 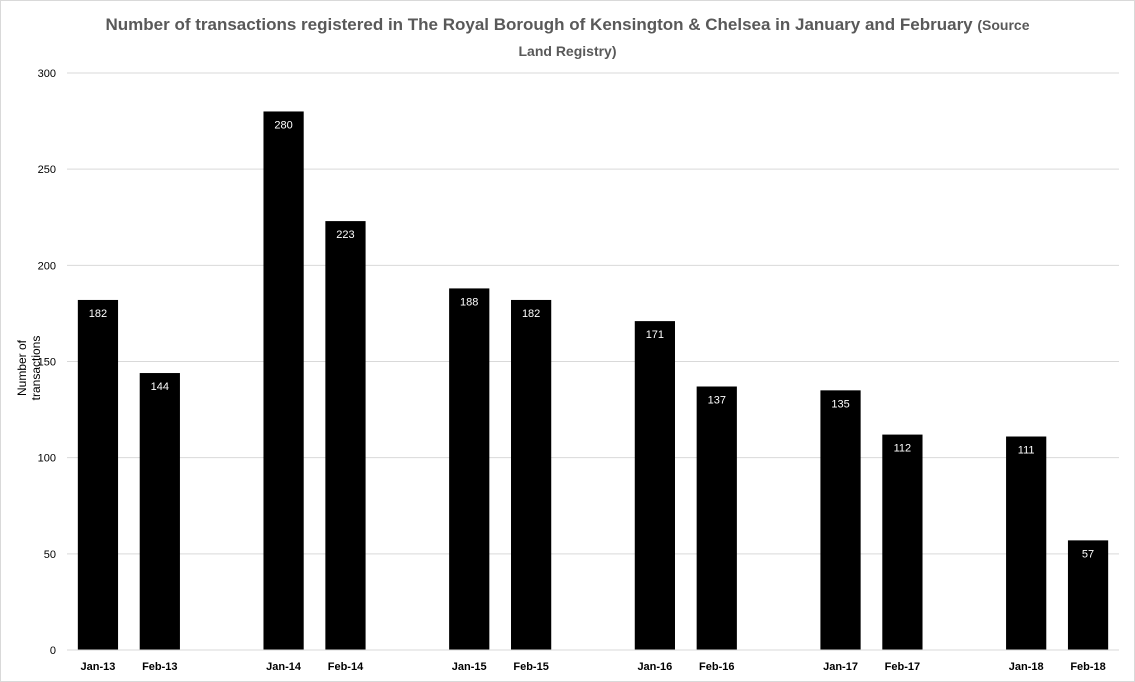 I want to click on x-tick-label: Jan-15, so click(x=469, y=667).